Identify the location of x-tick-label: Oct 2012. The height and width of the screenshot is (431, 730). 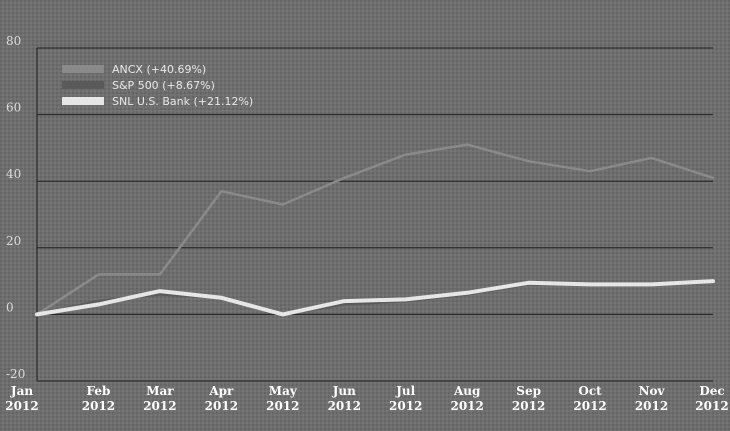
(589, 398).